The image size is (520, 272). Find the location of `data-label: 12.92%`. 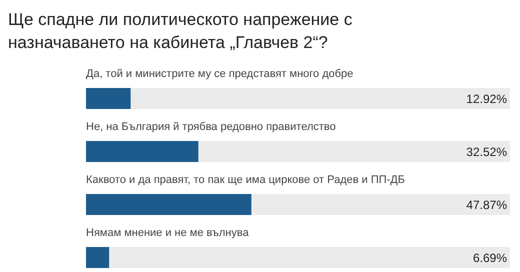

data-label: 12.92% is located at coordinates (487, 99).